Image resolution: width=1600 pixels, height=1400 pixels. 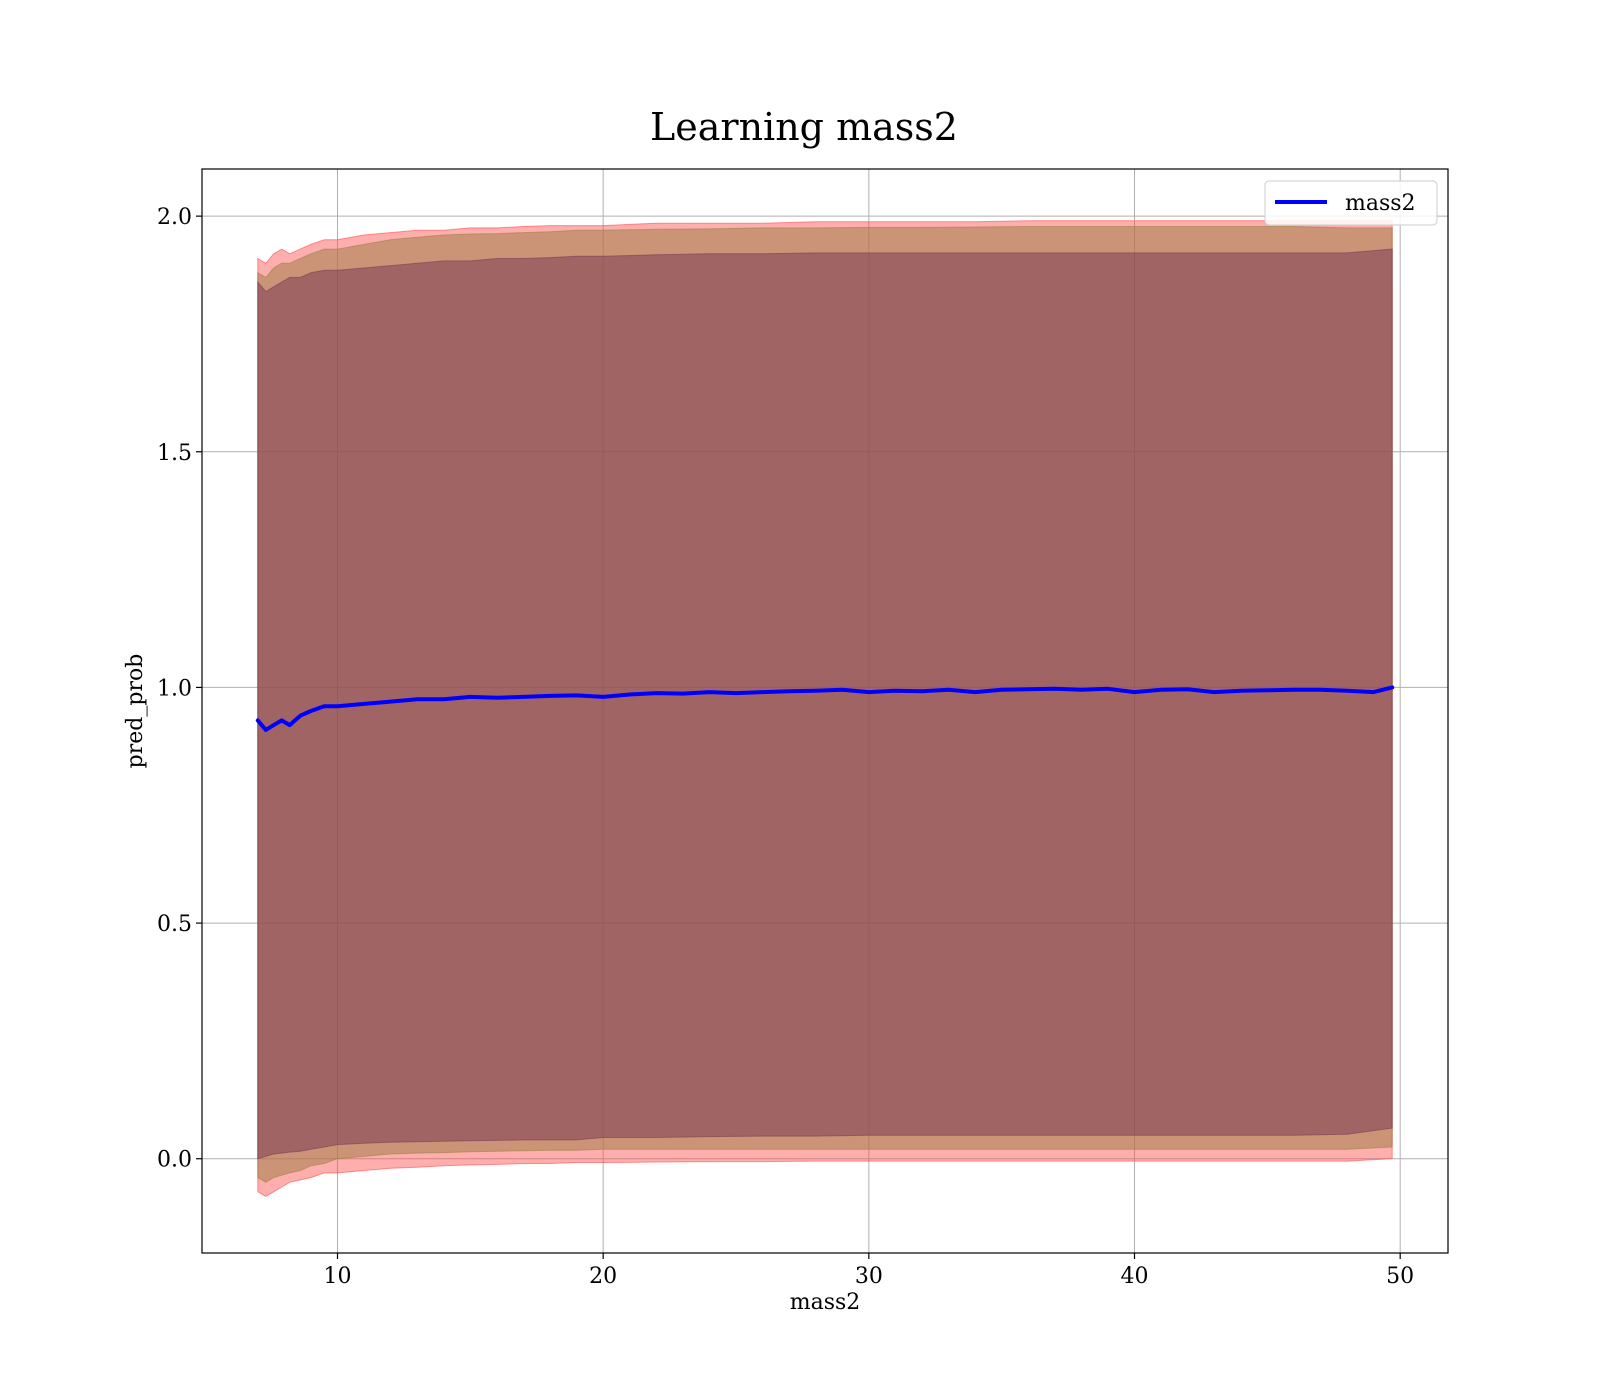 I want to click on y-tick-label-1: 0.5, so click(x=174, y=924).